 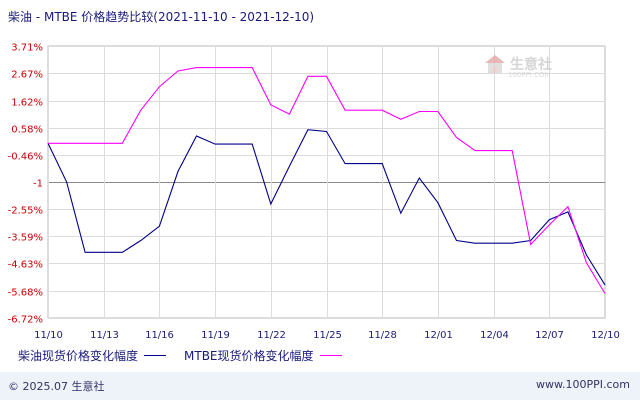 I want to click on y-tick-label: -5.68%, so click(x=25, y=293).